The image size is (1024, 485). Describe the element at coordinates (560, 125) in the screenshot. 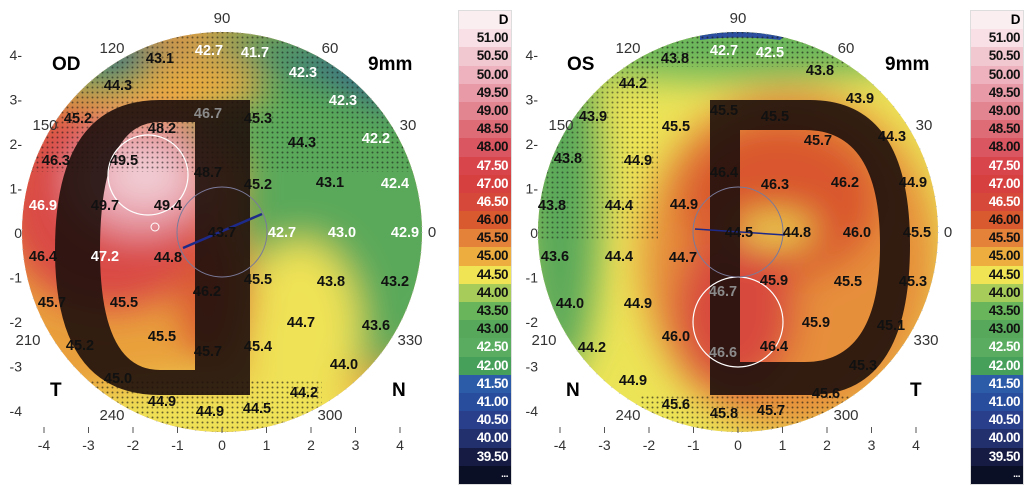

I see `os-meridian-label: 150` at that location.